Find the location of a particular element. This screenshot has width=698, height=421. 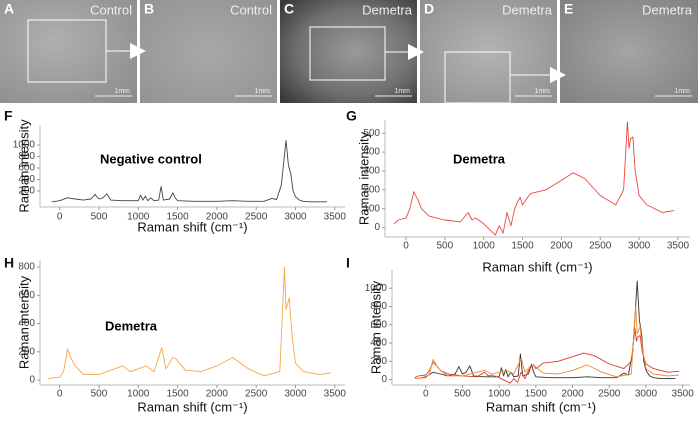

annotation: Negative control is located at coordinates (151, 158).